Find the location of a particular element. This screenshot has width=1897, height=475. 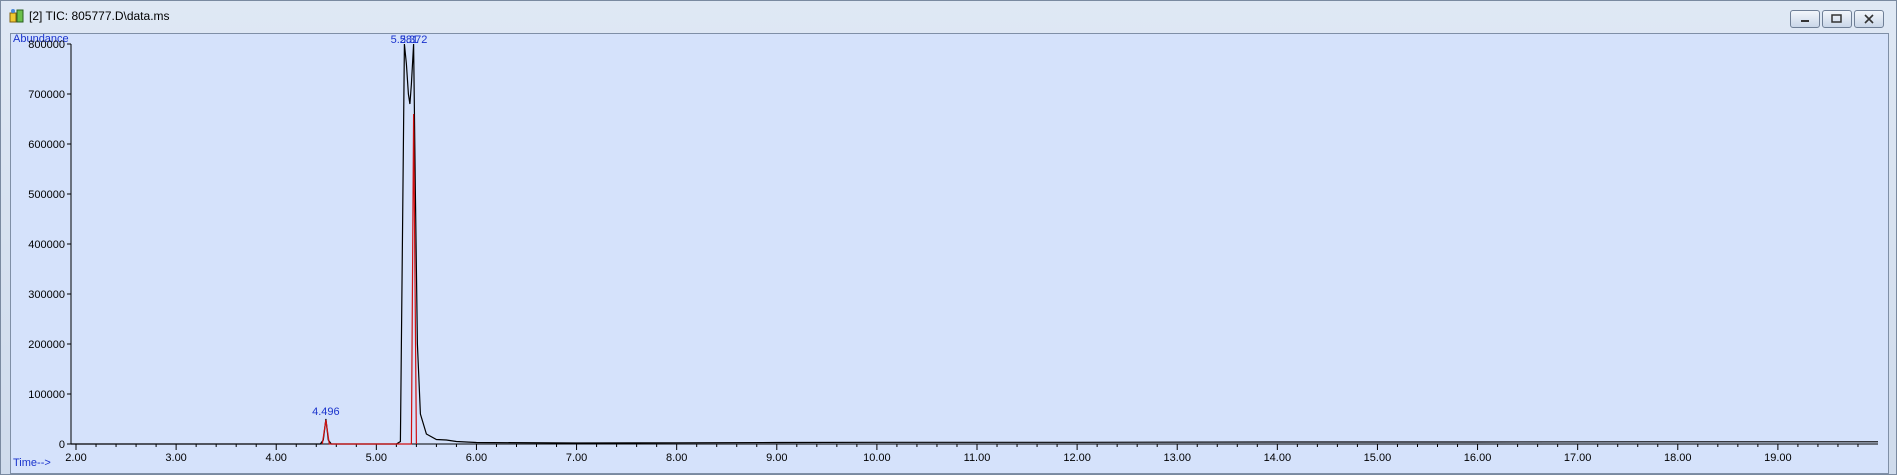

y-tick-label: 0 is located at coordinates (62, 445).